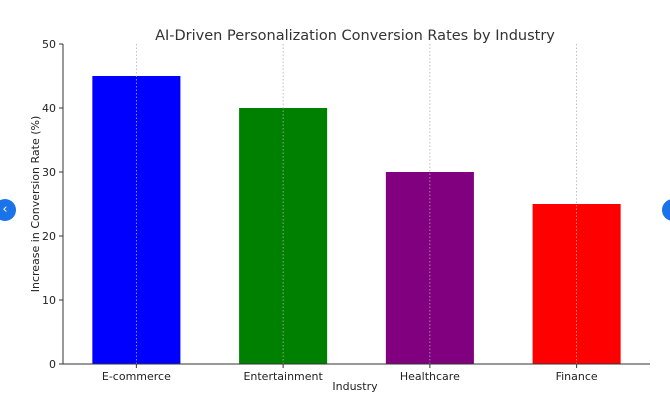 The image size is (670, 406). Describe the element at coordinates (49, 172) in the screenshot. I see `y-tick-label: 30` at that location.